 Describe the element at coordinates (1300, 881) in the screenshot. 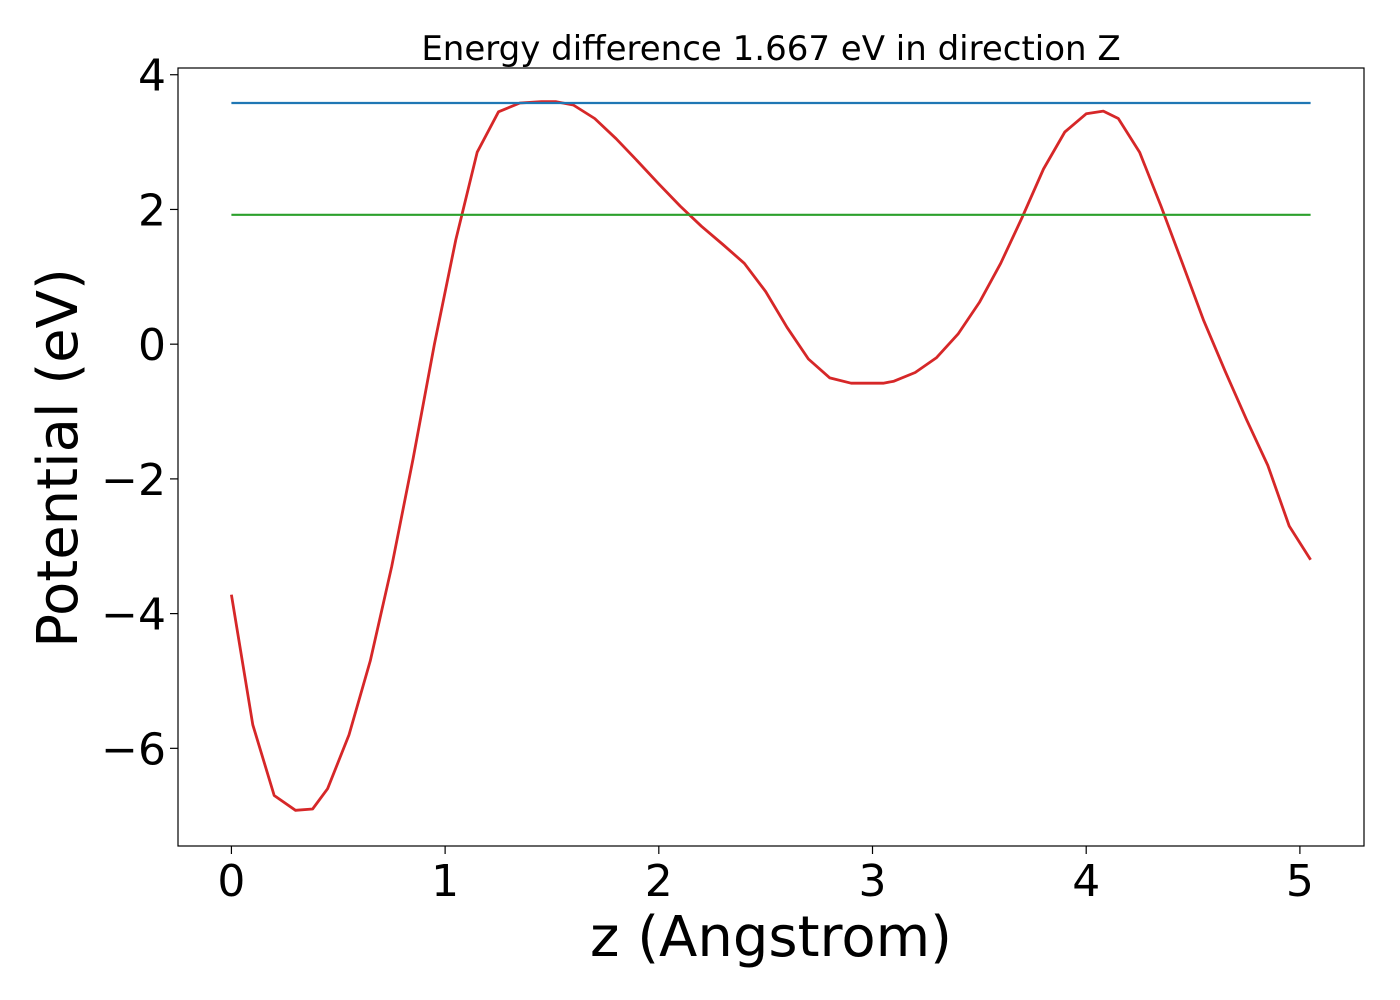

I see `x-tick-label: 5` at that location.